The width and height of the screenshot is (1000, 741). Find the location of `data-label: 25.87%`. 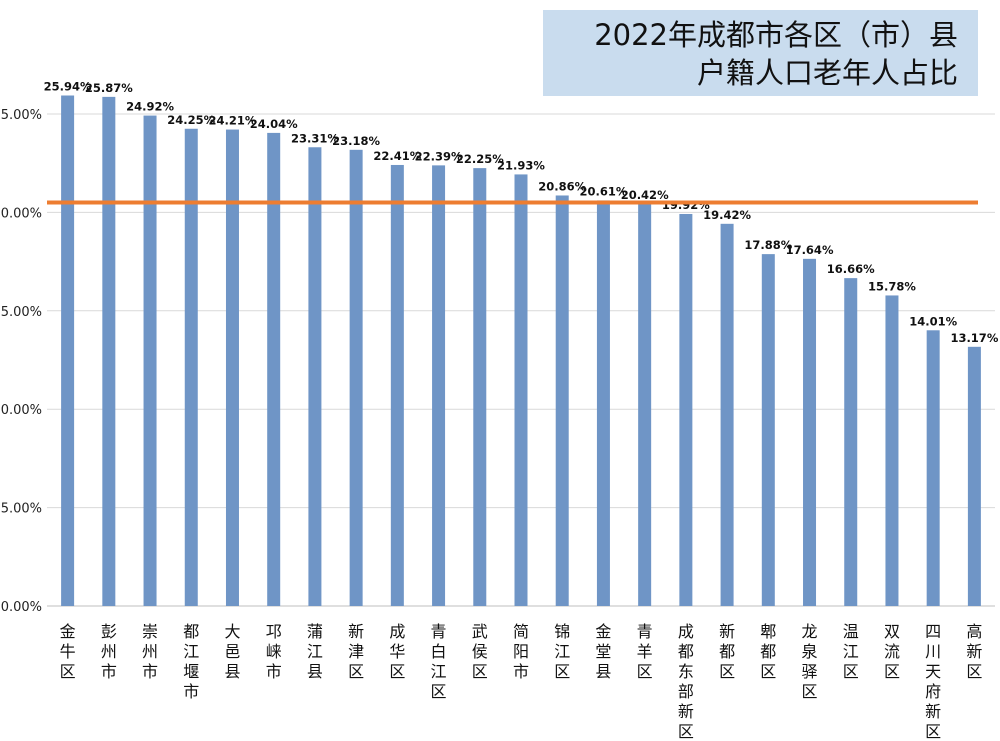

data-label: 25.87% is located at coordinates (109, 88).